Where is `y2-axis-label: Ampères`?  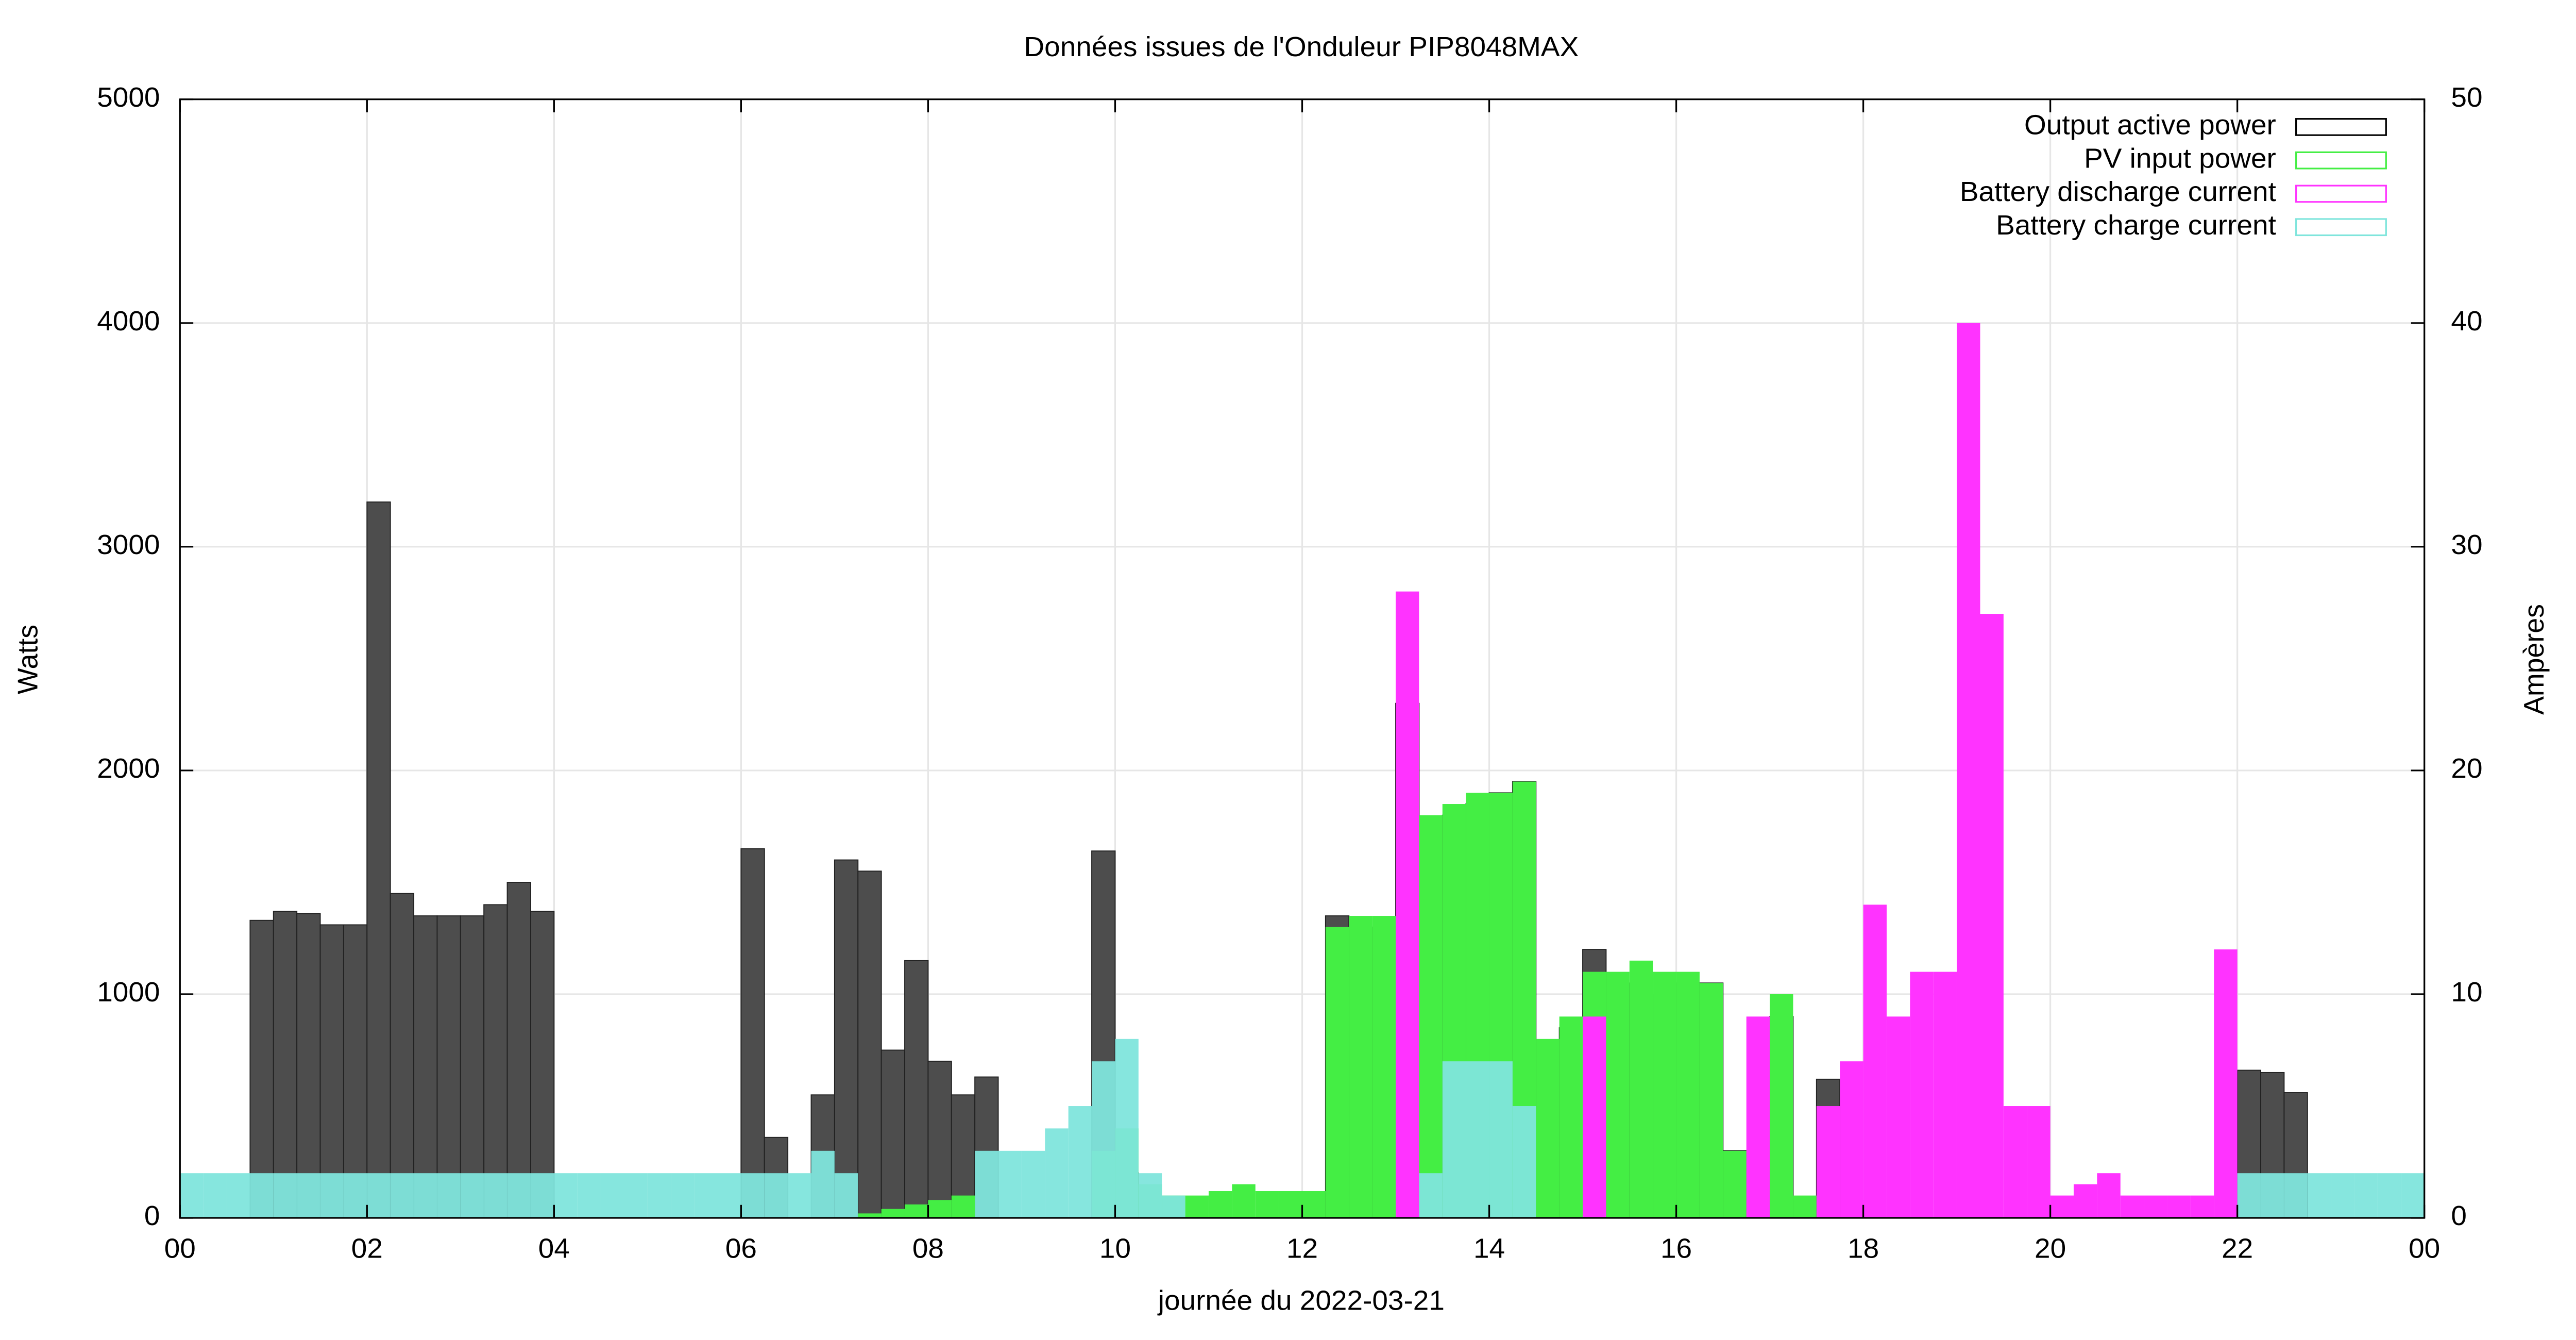
y2-axis-label: Ampères is located at coordinates (2534, 659).